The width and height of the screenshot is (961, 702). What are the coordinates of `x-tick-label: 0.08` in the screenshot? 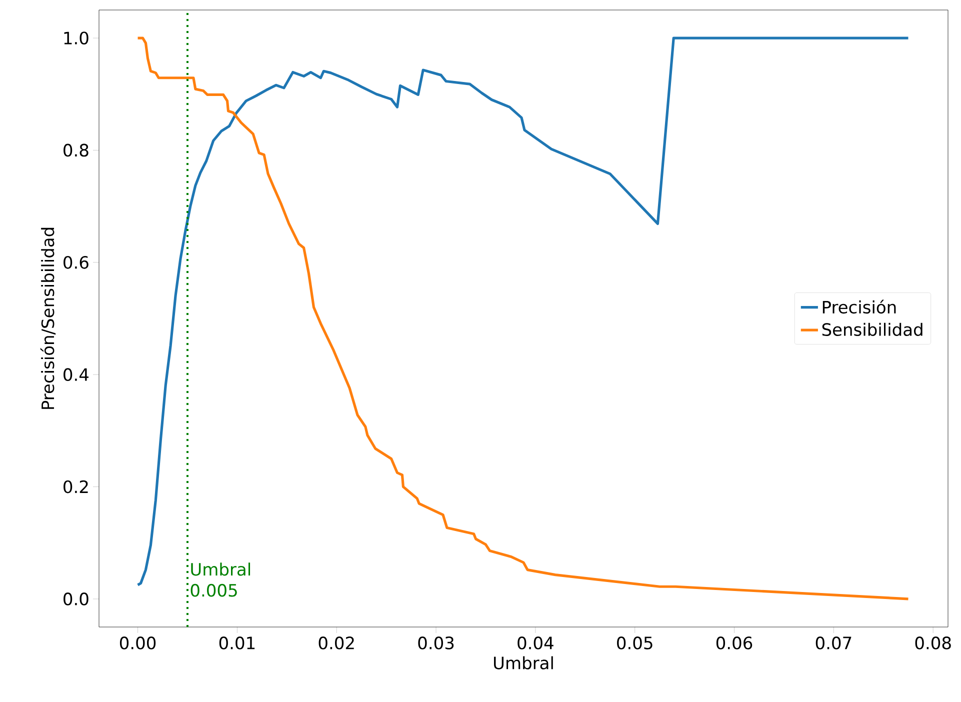 It's located at (933, 643).